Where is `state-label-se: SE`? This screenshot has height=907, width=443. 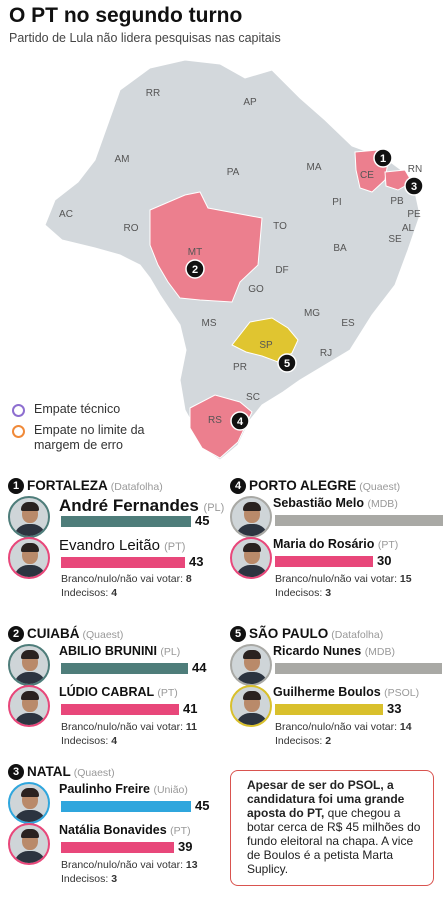 state-label-se: SE is located at coordinates (395, 239).